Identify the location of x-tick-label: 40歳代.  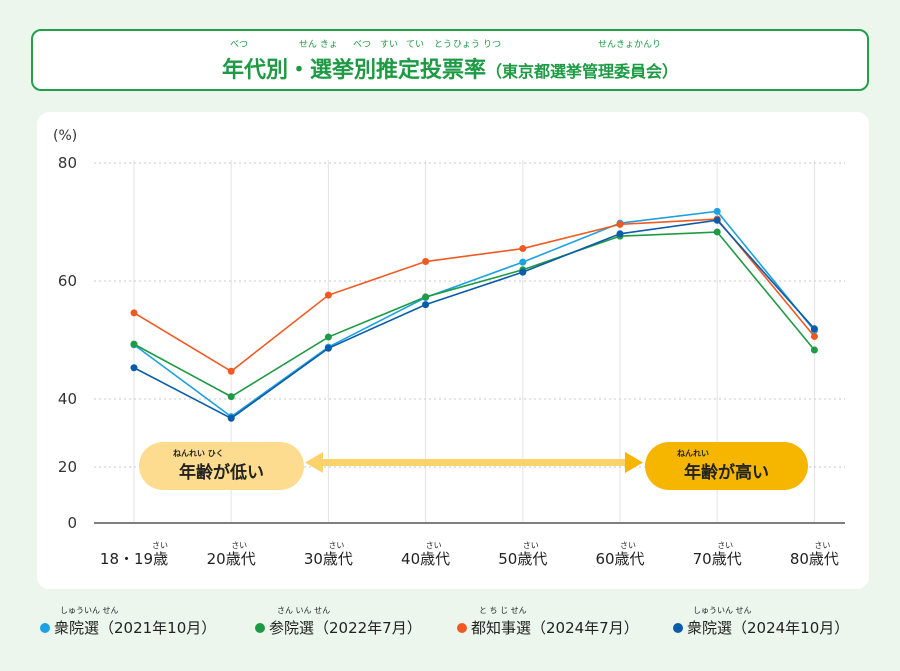
(425, 559).